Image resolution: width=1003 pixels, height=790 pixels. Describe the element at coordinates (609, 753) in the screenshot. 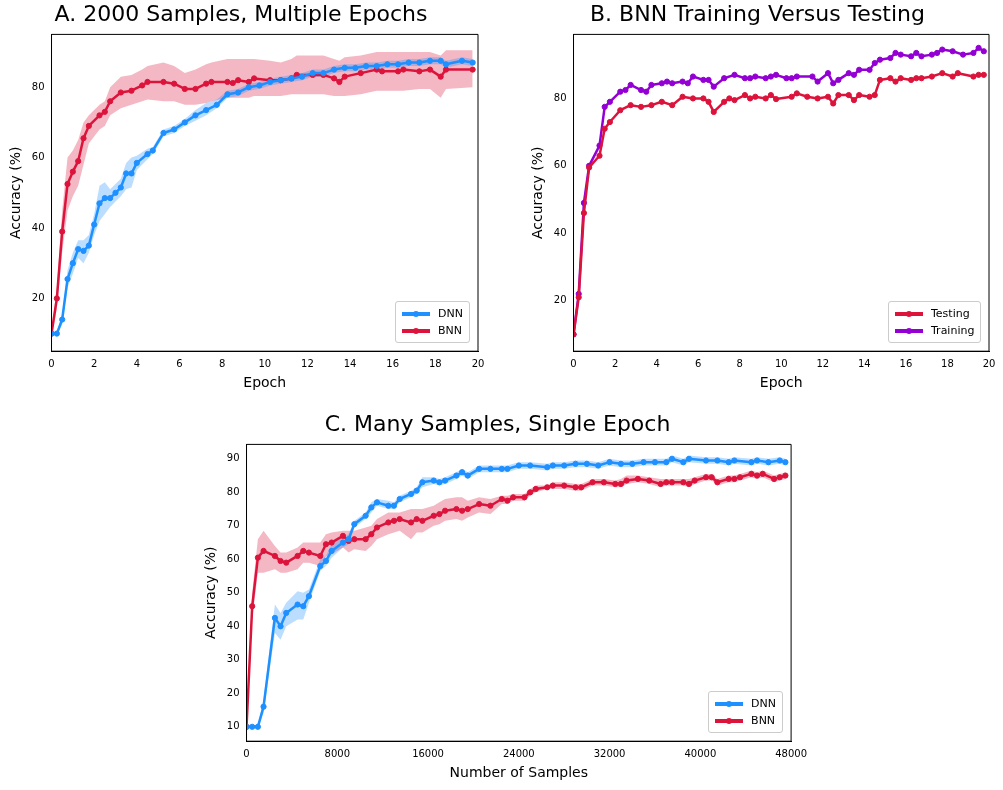

I see `x-tick-label: 32000` at that location.